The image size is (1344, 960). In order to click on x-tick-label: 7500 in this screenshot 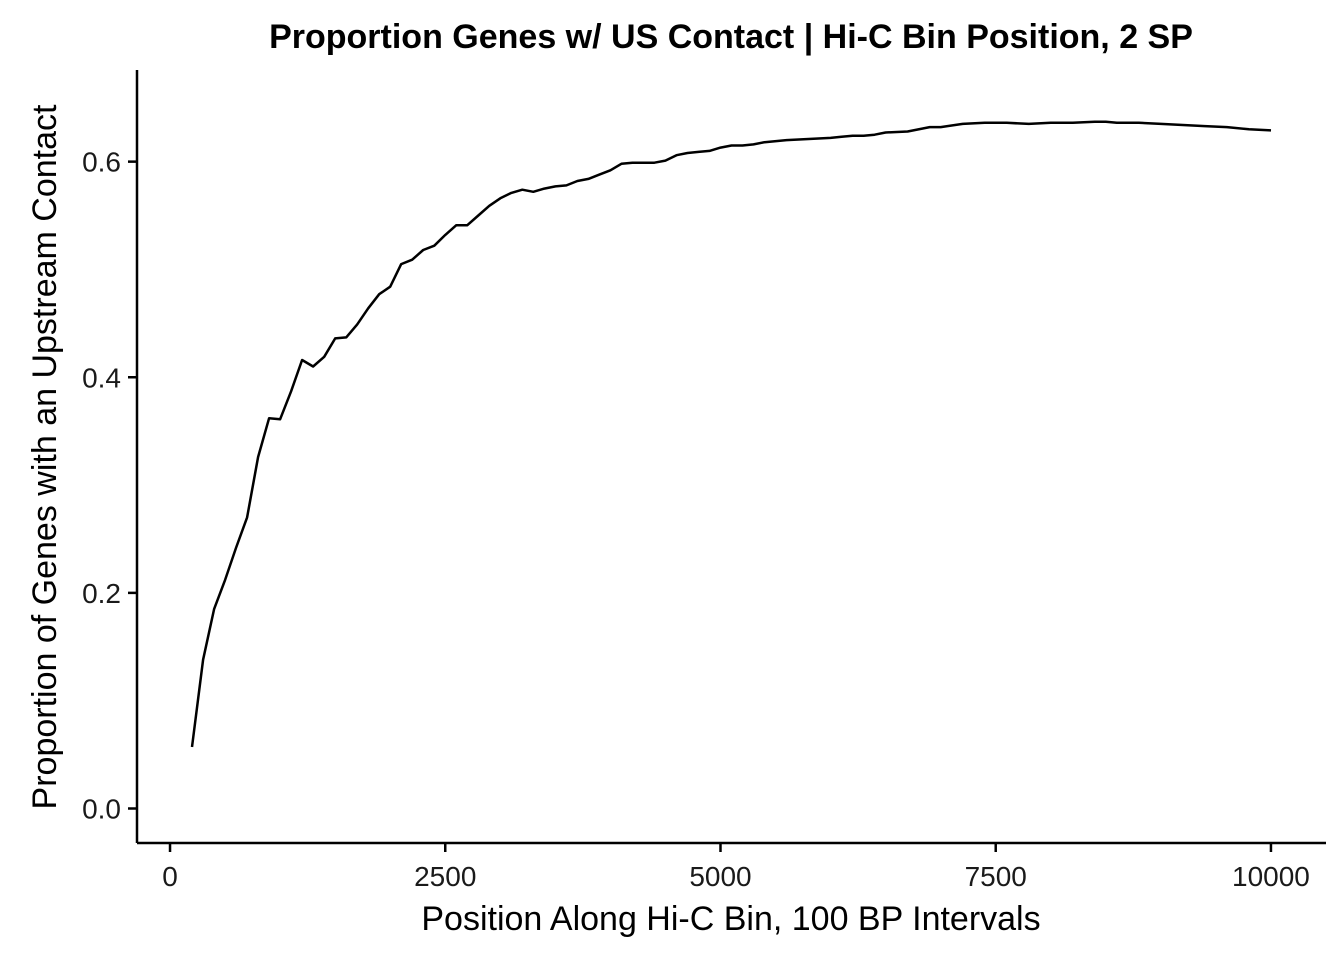, I will do `click(996, 876)`.